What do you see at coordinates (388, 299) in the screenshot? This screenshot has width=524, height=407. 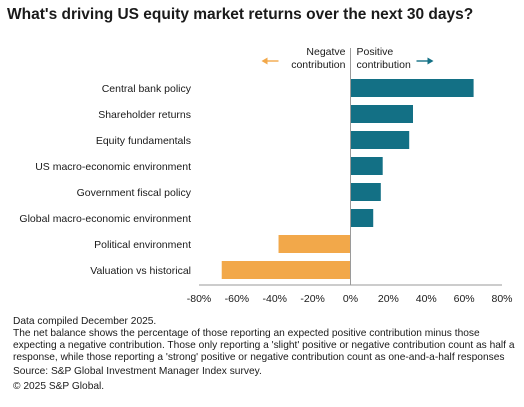 I see `x-tick-label: 20%` at bounding box center [388, 299].